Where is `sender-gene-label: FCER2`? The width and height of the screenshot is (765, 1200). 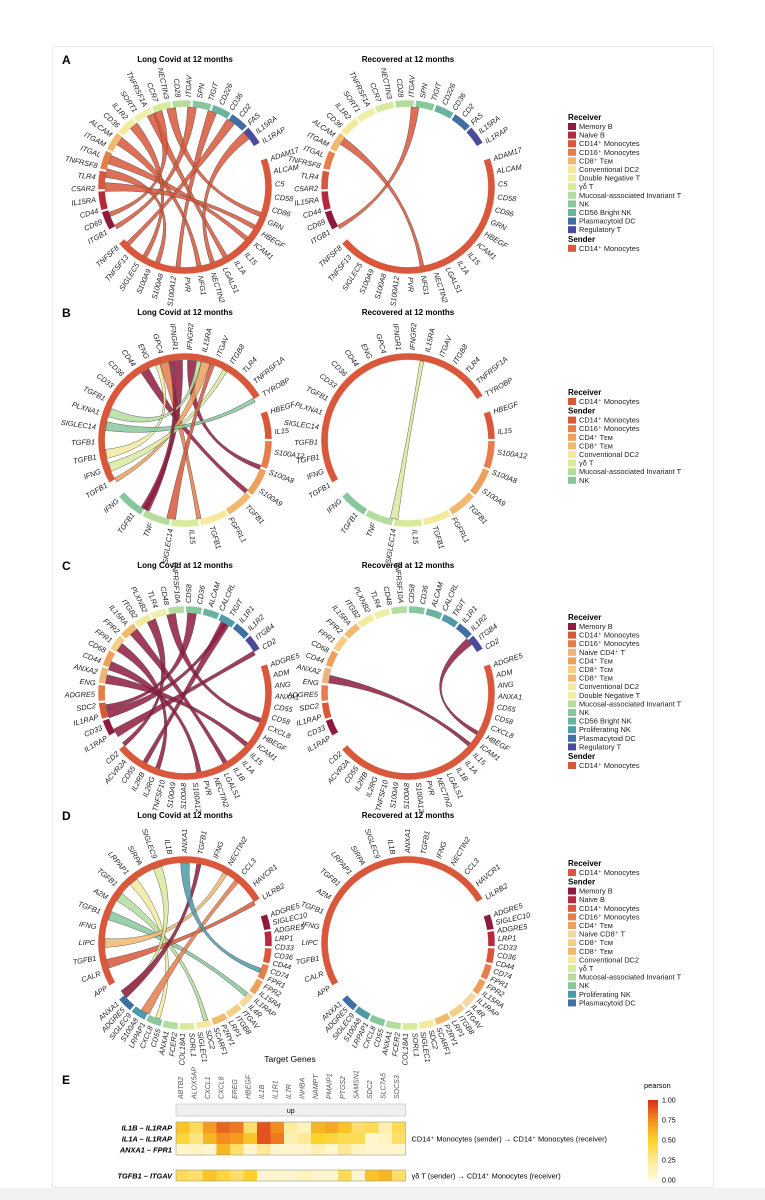
sender-gene-label: FCER2 is located at coordinates (396, 1044).